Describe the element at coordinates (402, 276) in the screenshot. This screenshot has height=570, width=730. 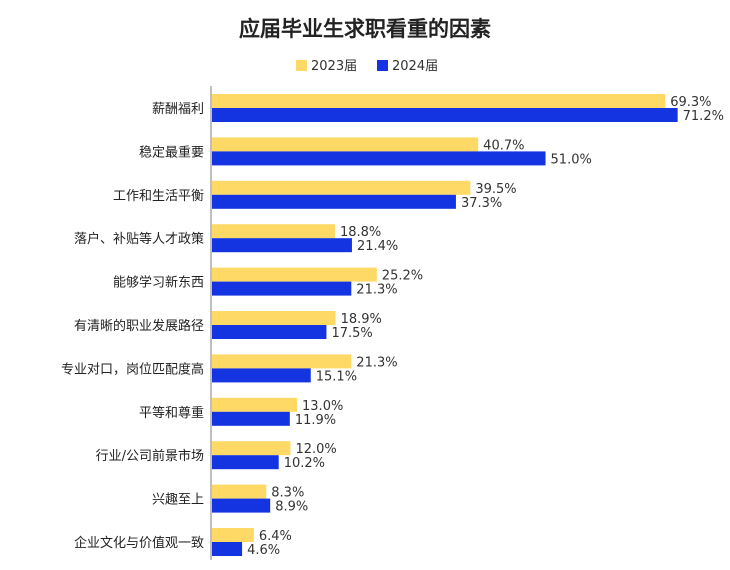
I see `value-label-2023: 25.2%` at that location.